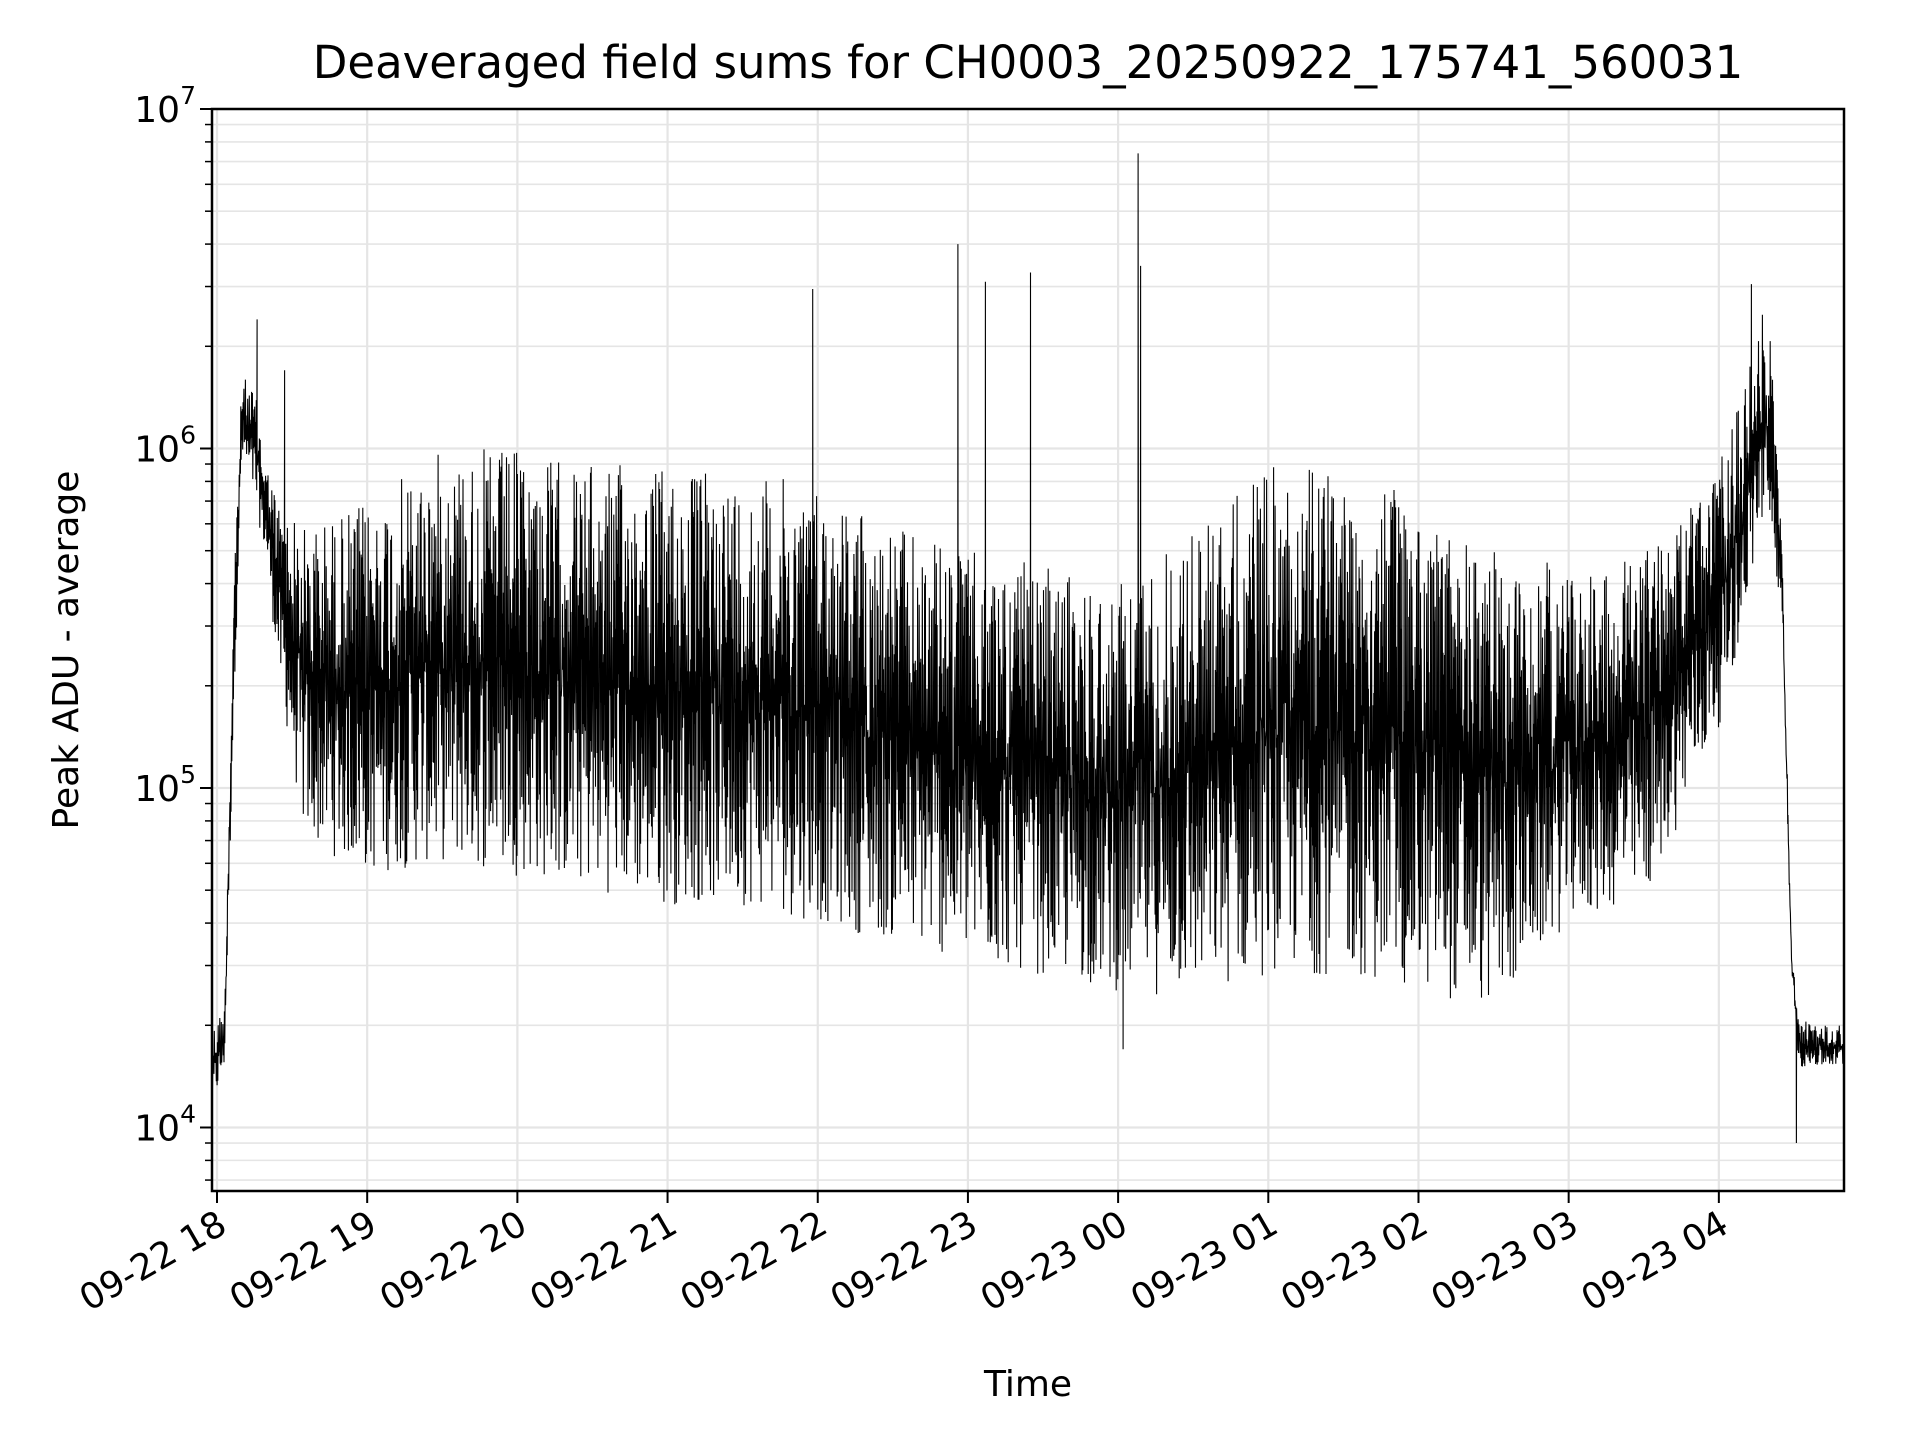 This screenshot has width=1920, height=1440. I want to click on x-tick-label: 09-22 20, so click(453, 1261).